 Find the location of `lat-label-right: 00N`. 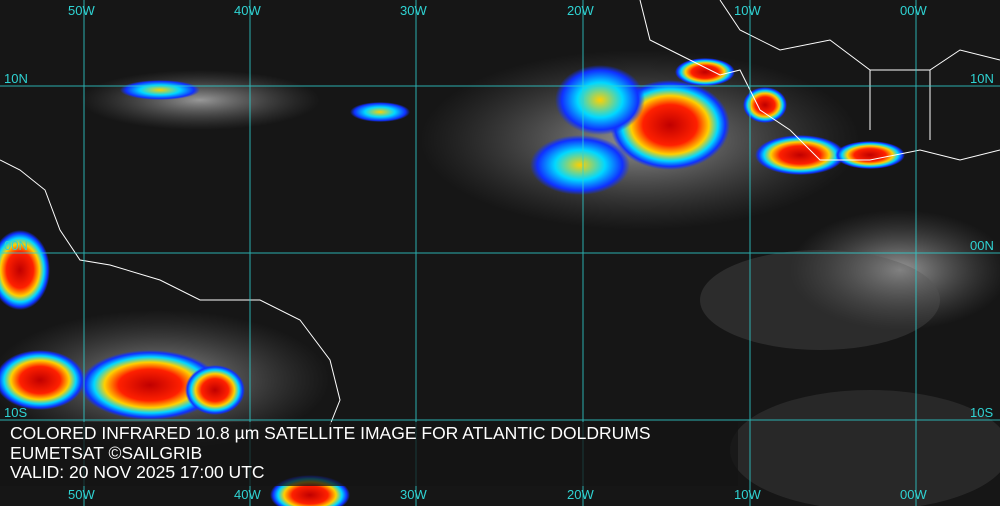

lat-label-right: 00N is located at coordinates (982, 245).